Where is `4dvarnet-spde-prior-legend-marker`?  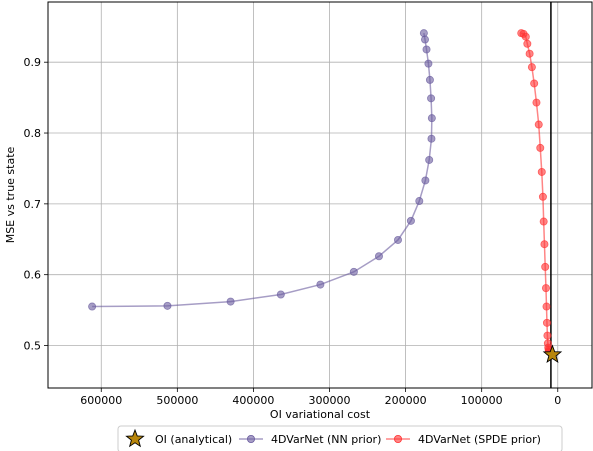 4dvarnet-spde-prior-legend-marker is located at coordinates (397, 438).